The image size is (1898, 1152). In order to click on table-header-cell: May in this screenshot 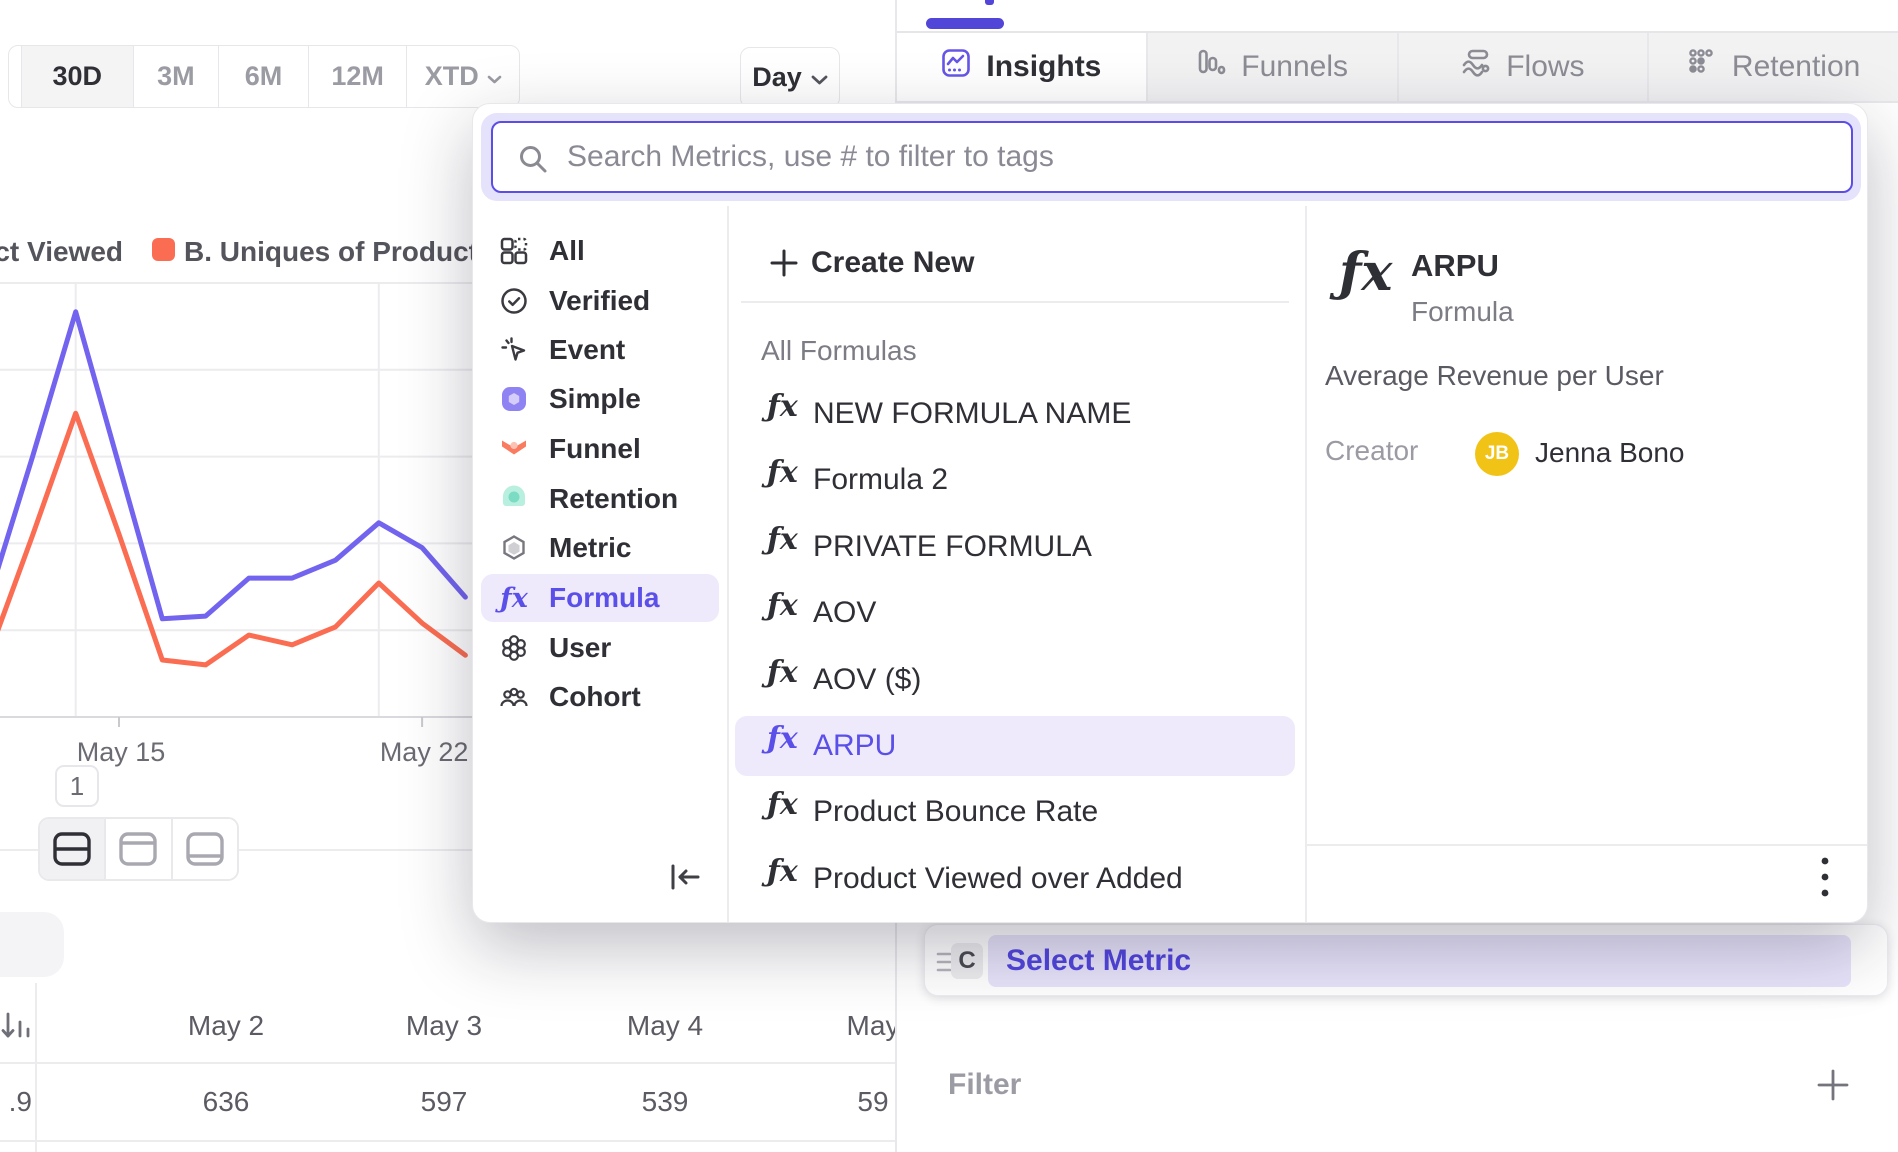, I will do `click(873, 1025)`.